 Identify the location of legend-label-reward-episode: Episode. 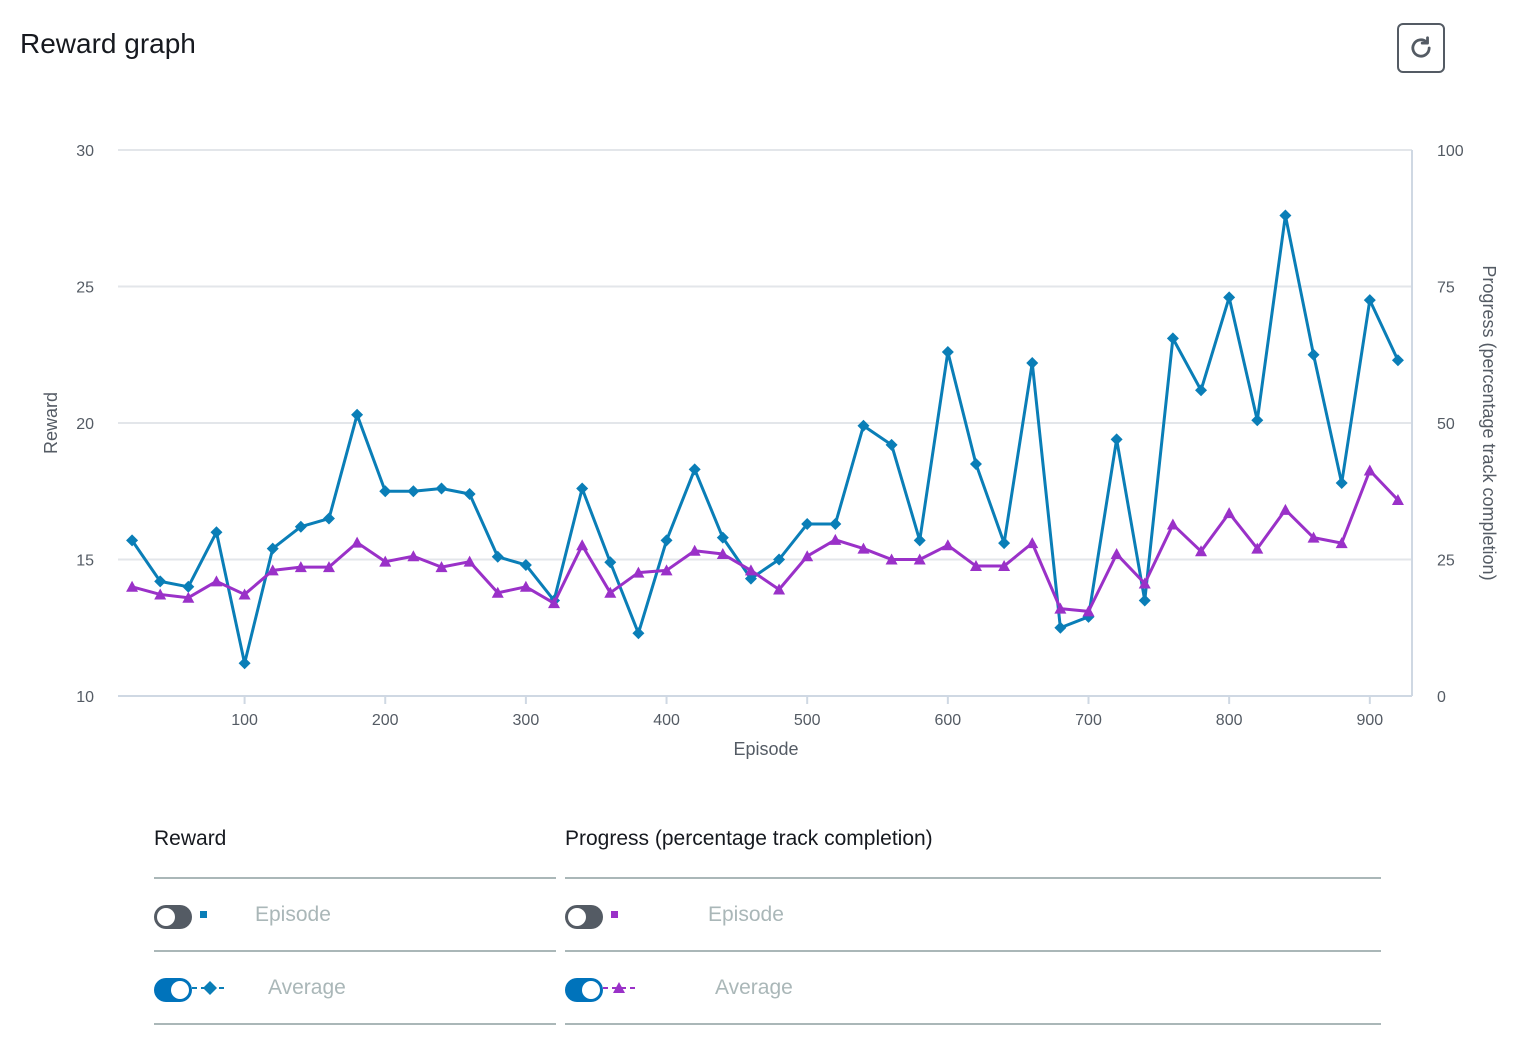
(293, 914).